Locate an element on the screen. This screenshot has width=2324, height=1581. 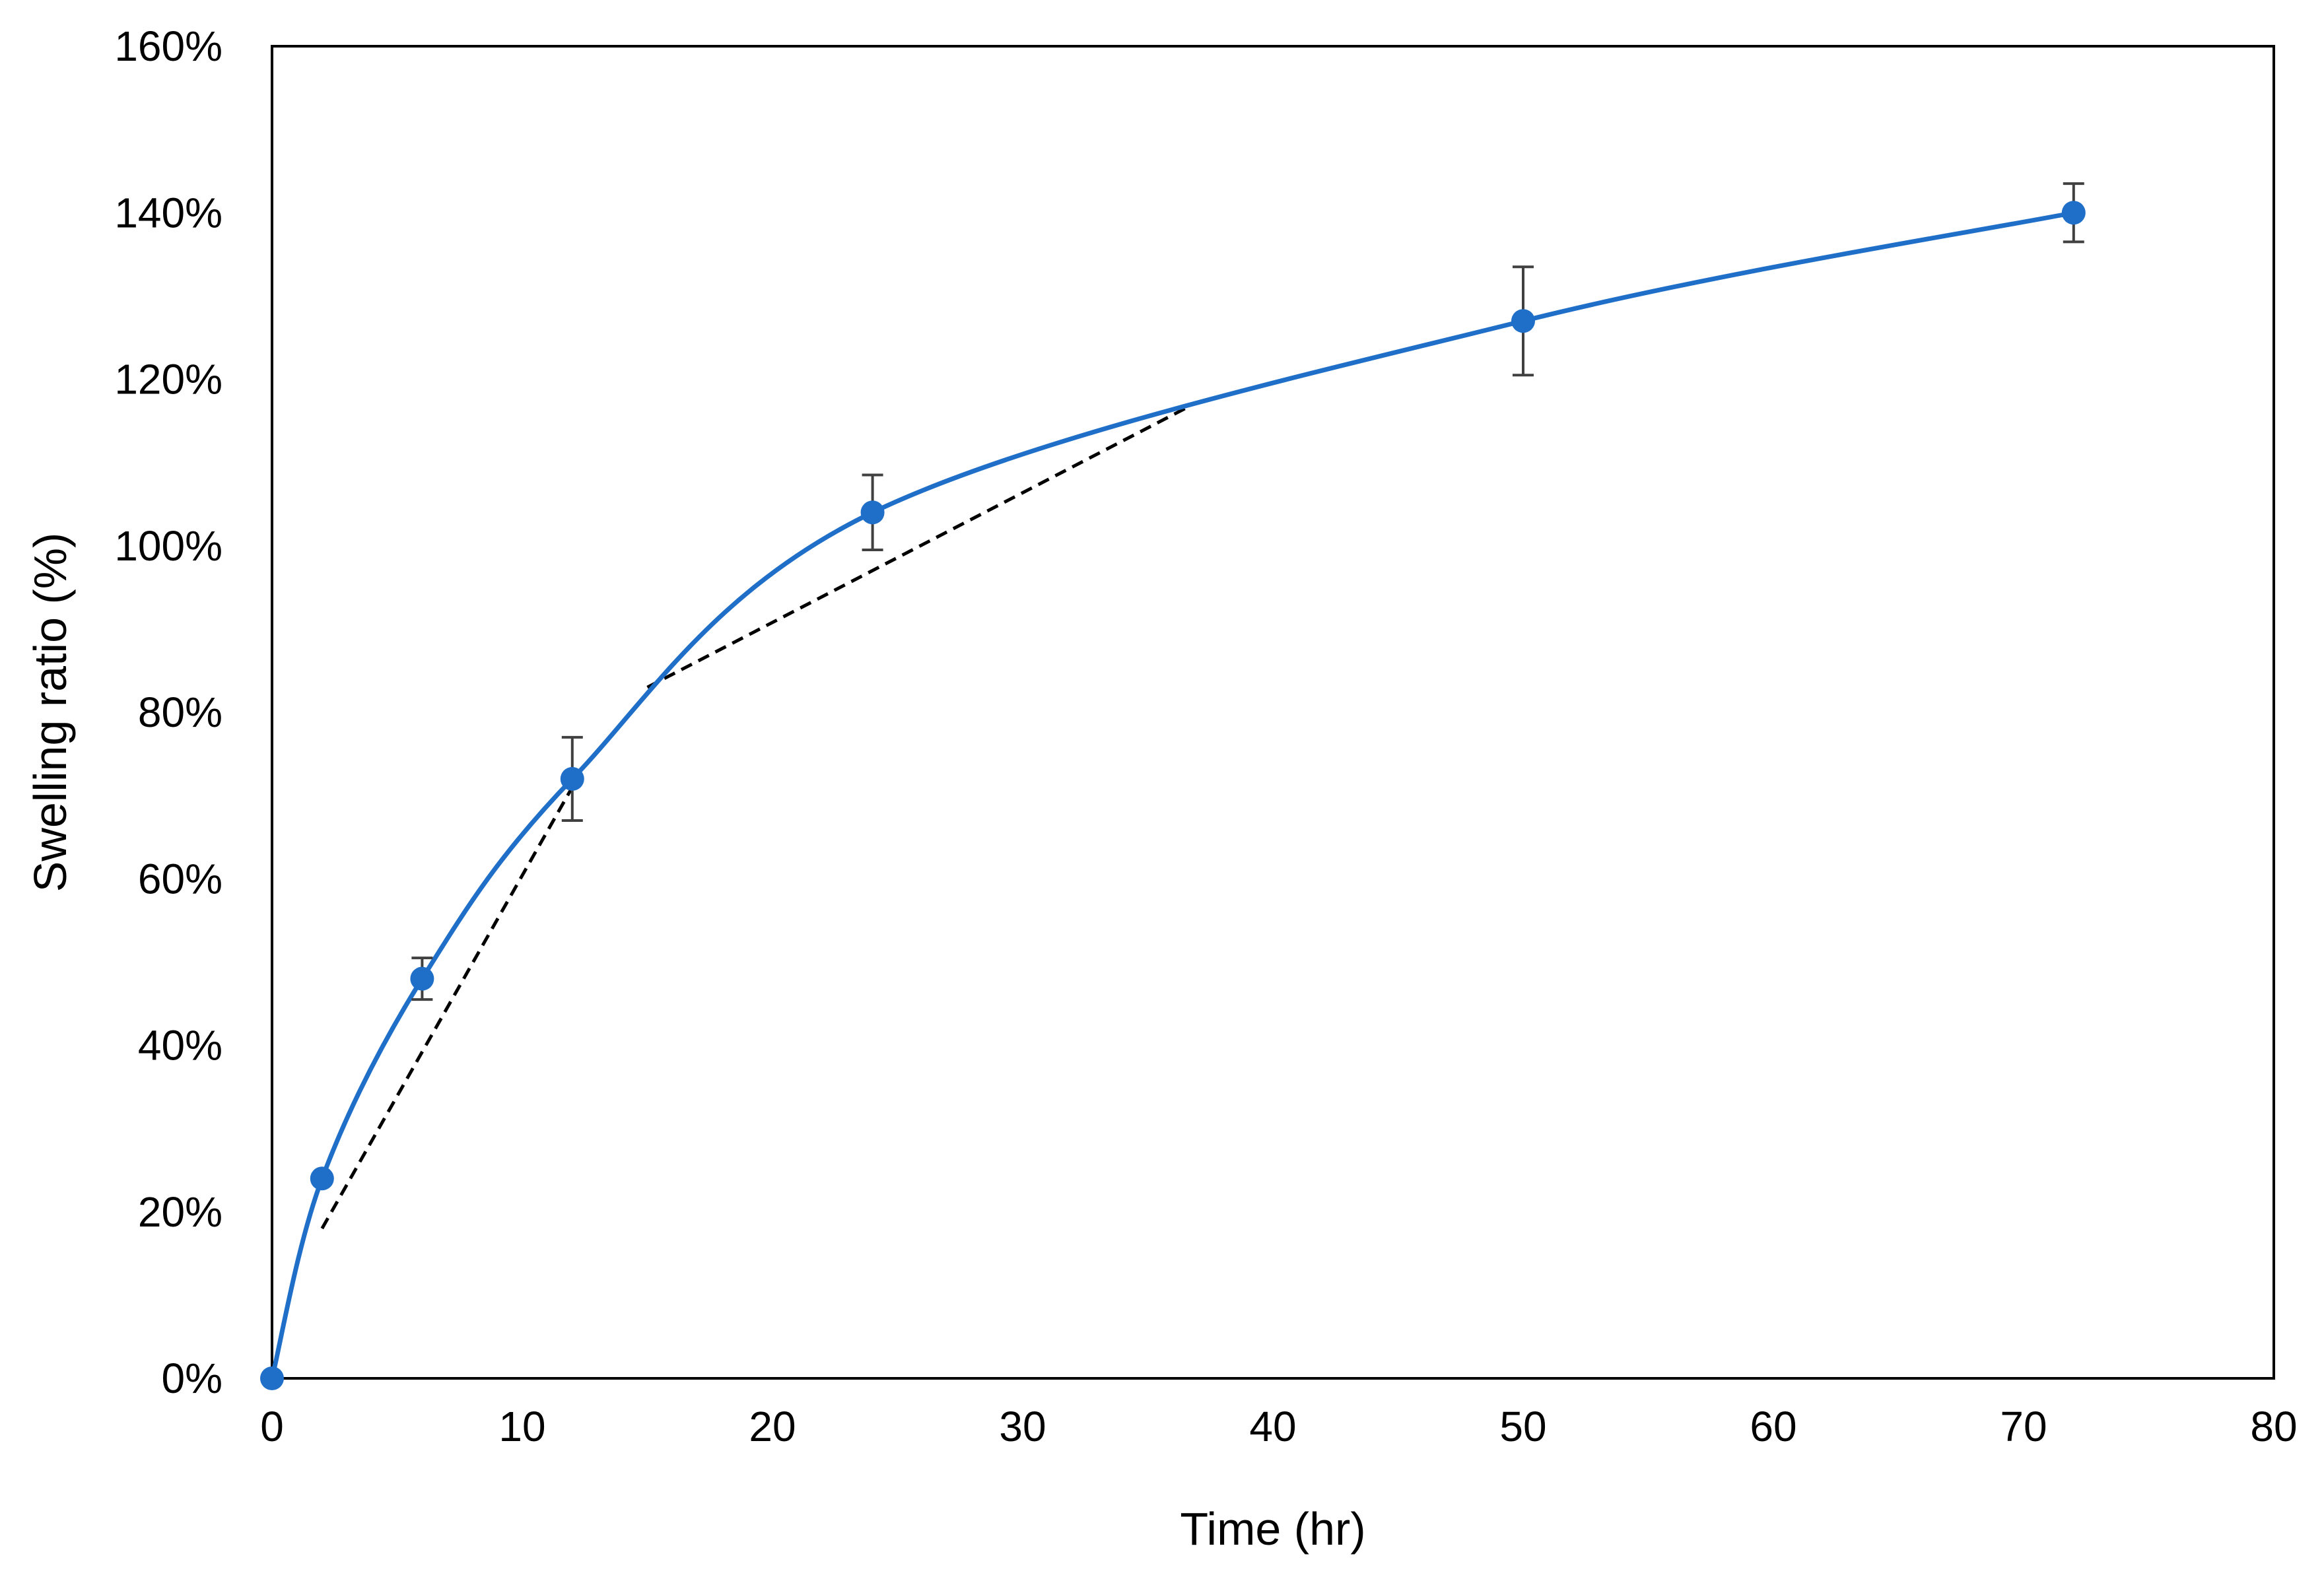
y-tick-label: 140% is located at coordinates (168, 213).